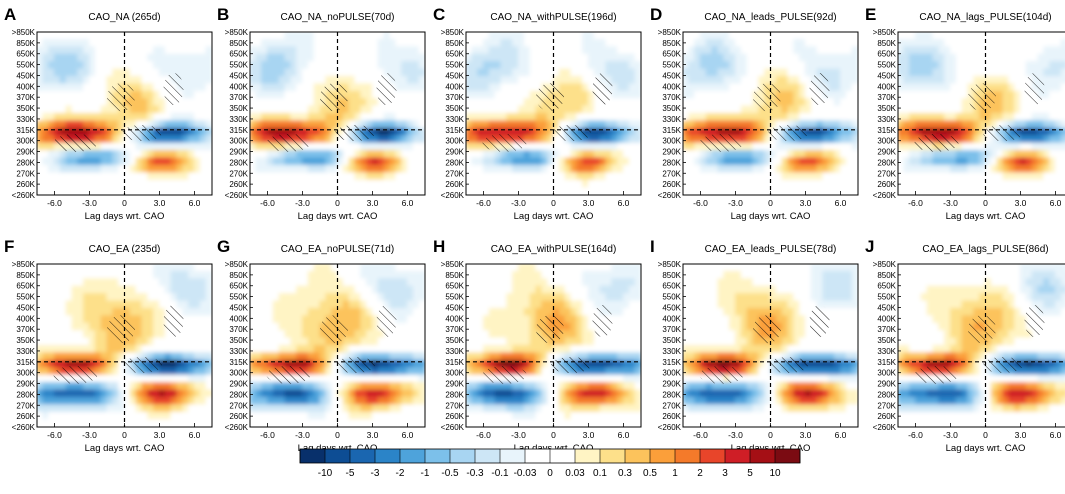  I want to click on significance-hatching, so click(602, 89).